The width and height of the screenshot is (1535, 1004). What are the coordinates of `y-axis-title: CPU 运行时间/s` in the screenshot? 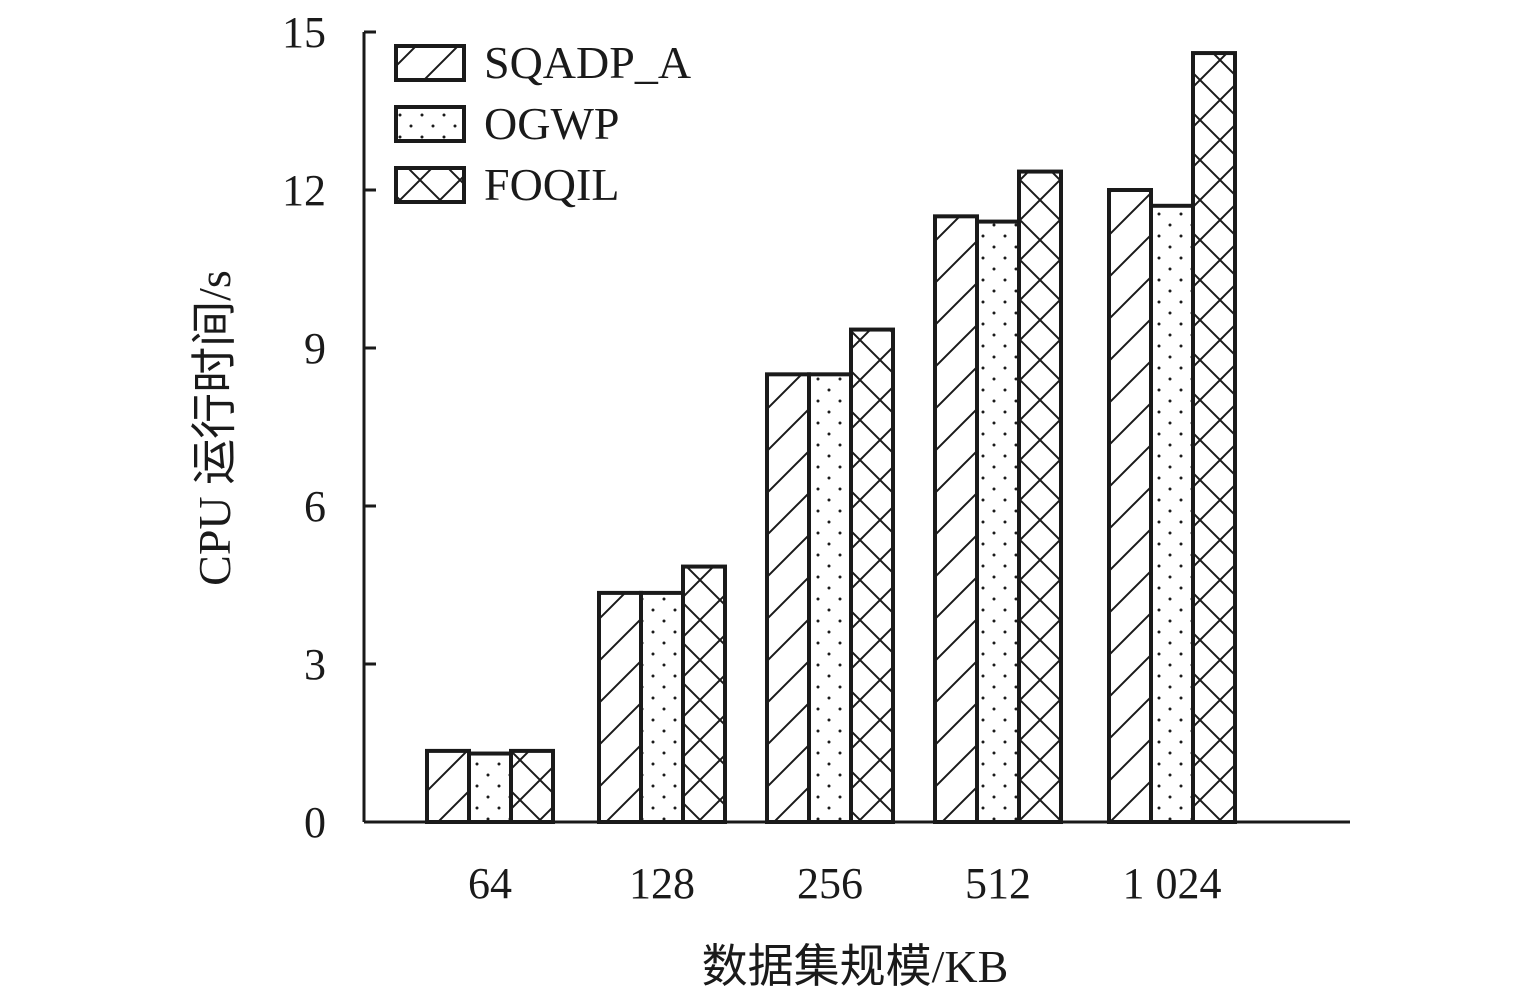 It's located at (214, 428).